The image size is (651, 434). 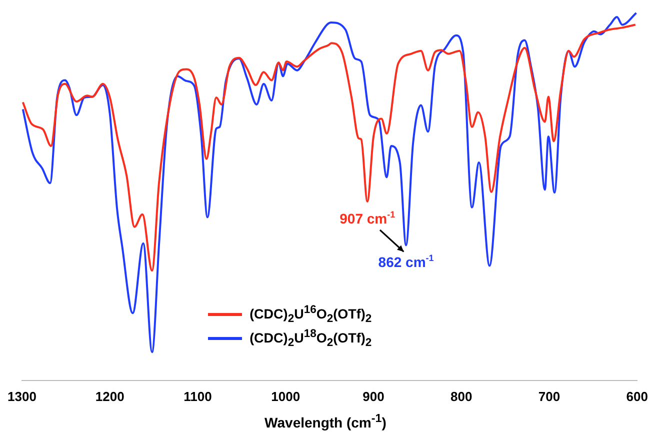 I want to click on x-axis-title: Wavelength (cm$^{-1}$), so click(x=326, y=421).